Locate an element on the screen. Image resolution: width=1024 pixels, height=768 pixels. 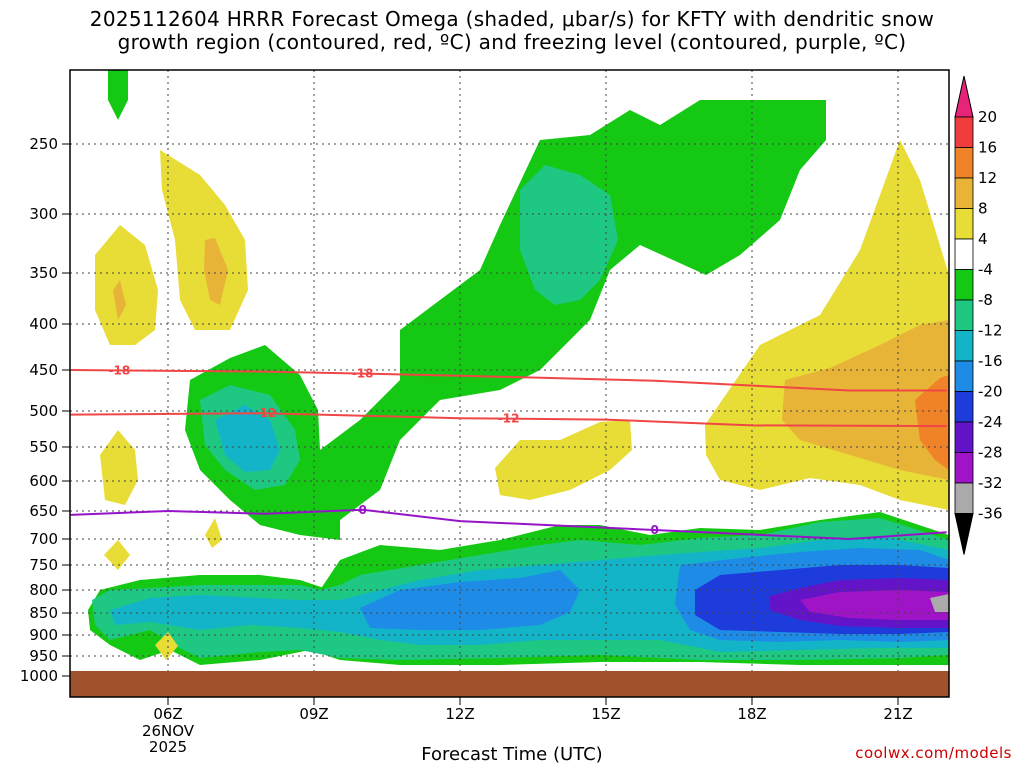
y-tick-label: 450 is located at coordinates (43, 370).